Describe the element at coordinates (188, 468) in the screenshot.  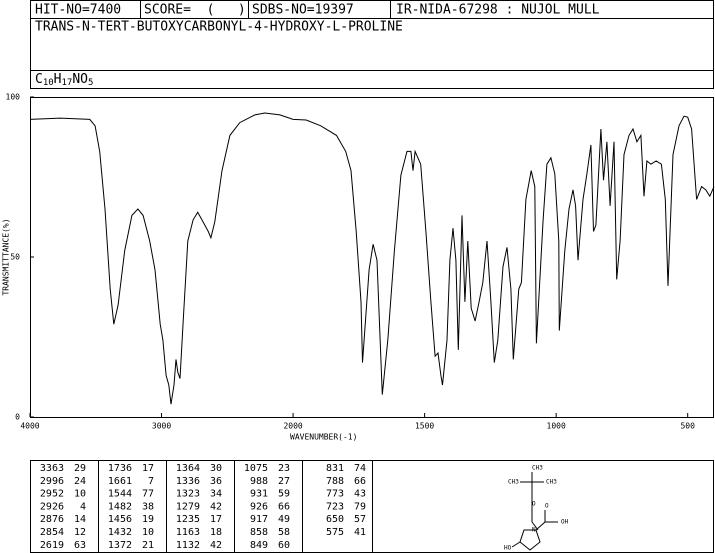
I see `peak-wavenumber: 1364` at that location.